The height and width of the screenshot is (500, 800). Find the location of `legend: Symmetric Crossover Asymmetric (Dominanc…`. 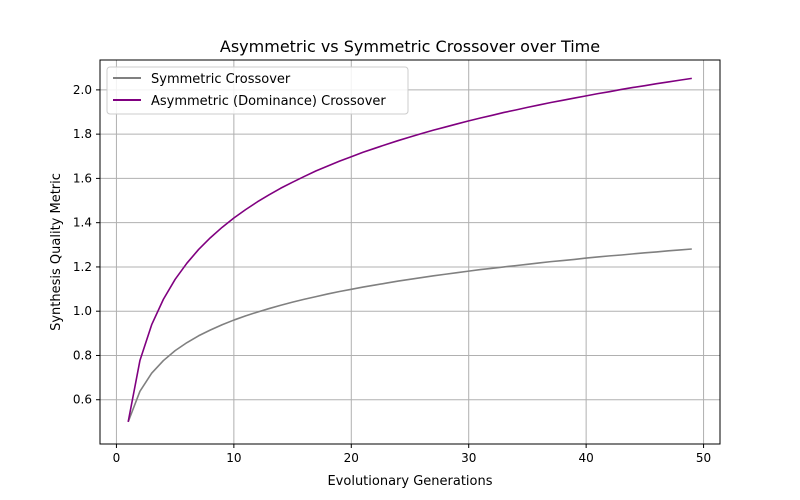

legend: Symmetric Crossover Asymmetric (Dominanc… is located at coordinates (257, 90).